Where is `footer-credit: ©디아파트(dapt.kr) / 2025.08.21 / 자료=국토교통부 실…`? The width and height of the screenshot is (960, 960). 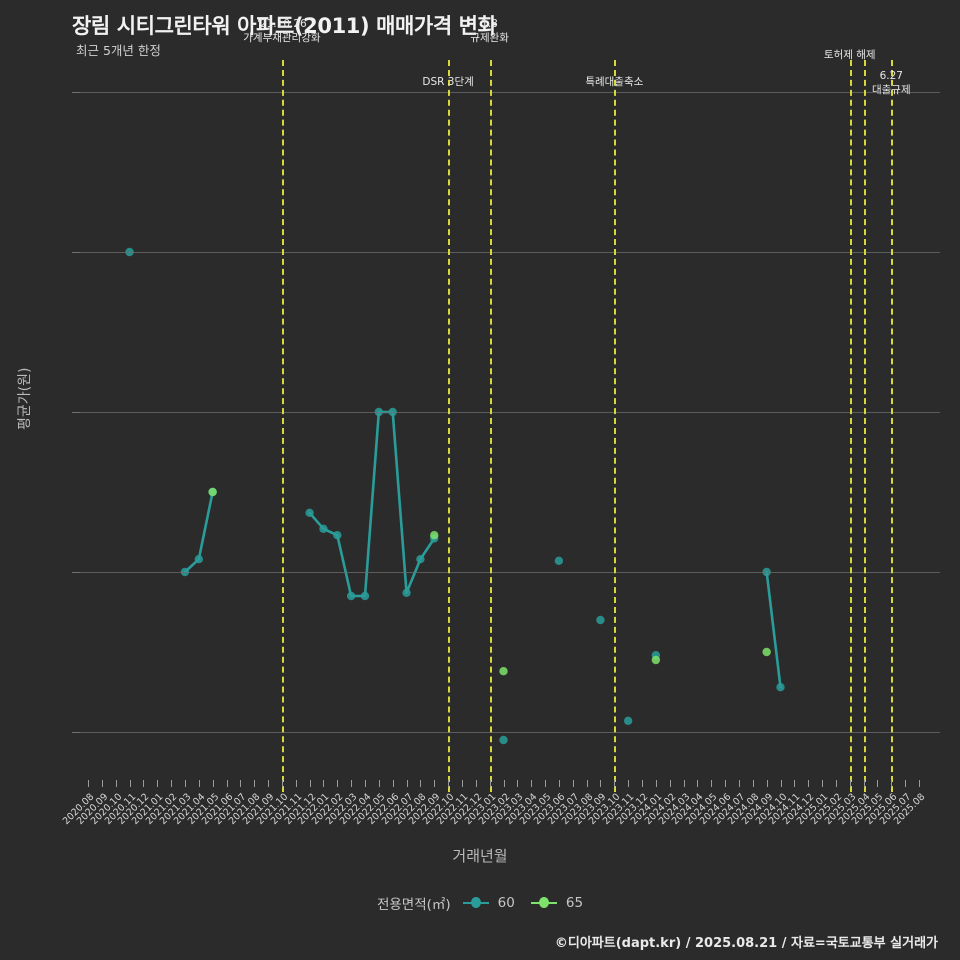
footer-credit: ©디아파트(dapt.kr) / 2025.08.21 / 자료=국토교통부 실… is located at coordinates (746, 943).